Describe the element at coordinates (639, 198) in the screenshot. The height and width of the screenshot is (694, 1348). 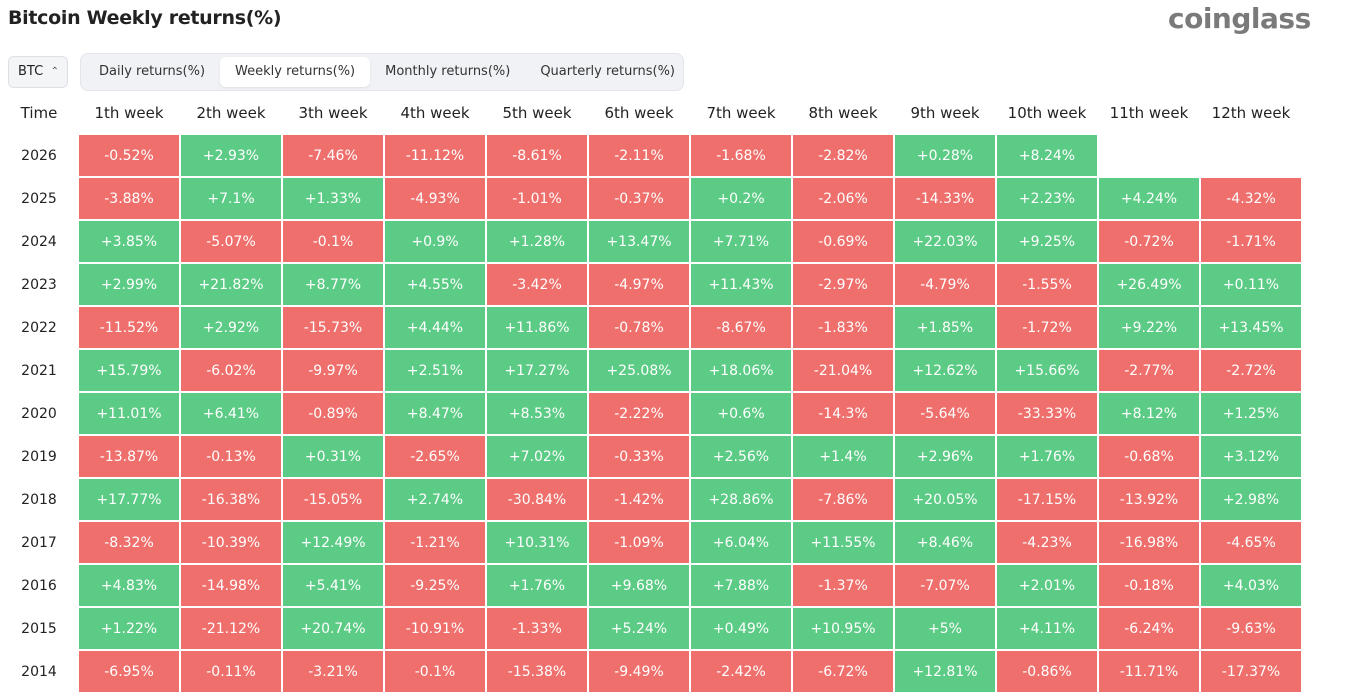
I see `return-cell: -0.37%` at that location.